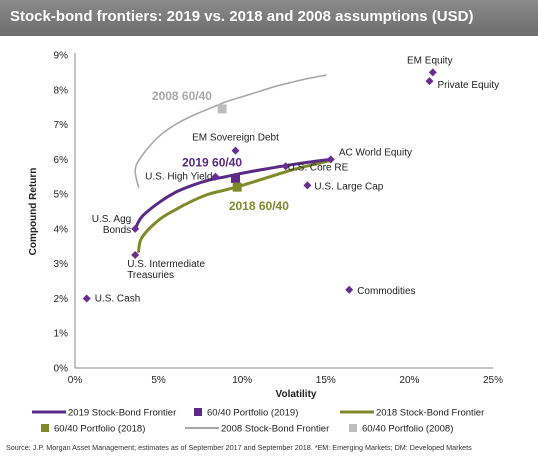  What do you see at coordinates (61, 56) in the screenshot?
I see `y-tick-label: 9%` at bounding box center [61, 56].